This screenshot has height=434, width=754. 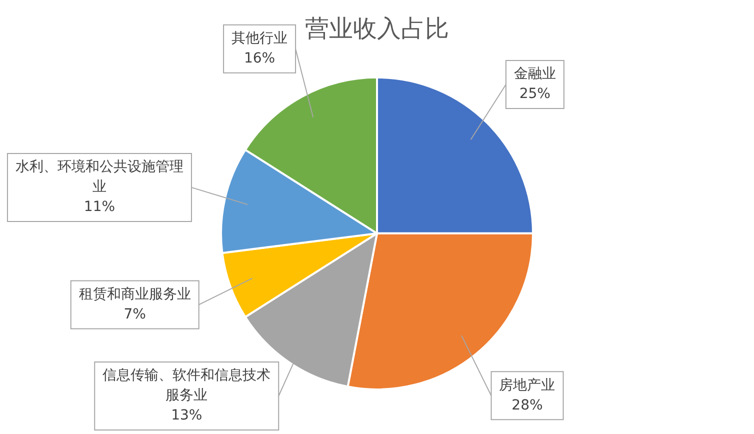 I want to click on slice-label: 房地产业, so click(x=527, y=385).